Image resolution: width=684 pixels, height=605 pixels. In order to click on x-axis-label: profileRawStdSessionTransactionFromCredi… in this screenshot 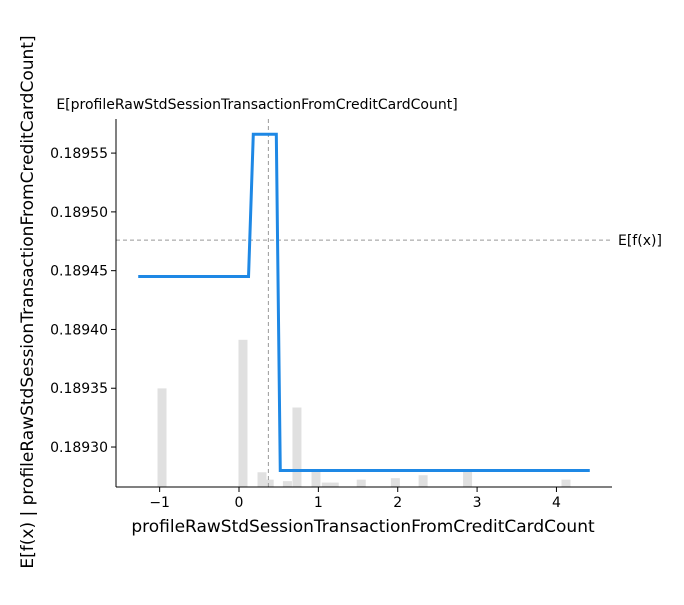, I will do `click(363, 527)`.